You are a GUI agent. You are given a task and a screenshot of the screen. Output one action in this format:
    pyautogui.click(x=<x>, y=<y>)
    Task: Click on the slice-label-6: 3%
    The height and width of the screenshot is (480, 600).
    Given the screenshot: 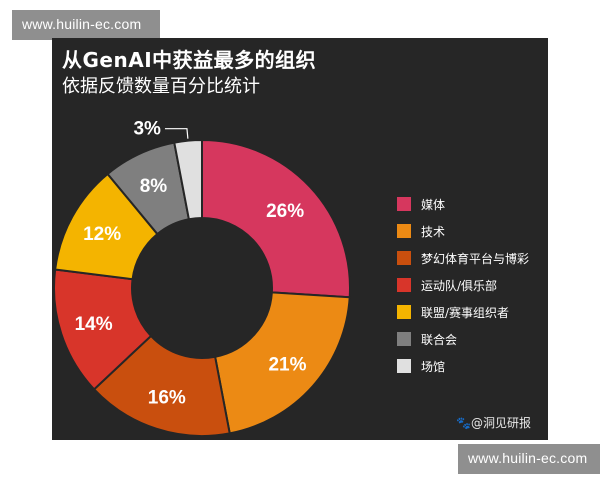 What is the action you would take?
    pyautogui.click(x=147, y=129)
    